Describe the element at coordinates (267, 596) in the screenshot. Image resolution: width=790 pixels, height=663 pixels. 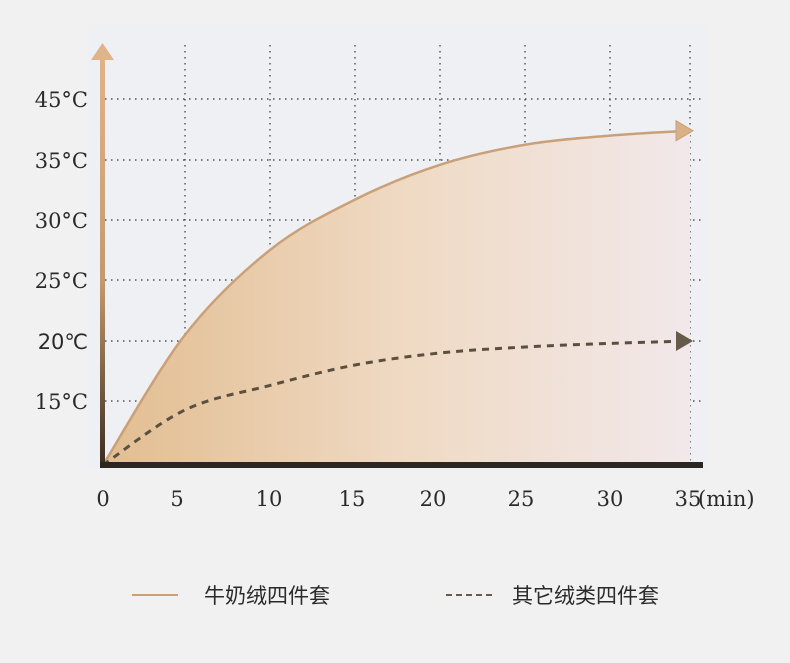
I see `legend-label: 牛奶绒四件套` at that location.